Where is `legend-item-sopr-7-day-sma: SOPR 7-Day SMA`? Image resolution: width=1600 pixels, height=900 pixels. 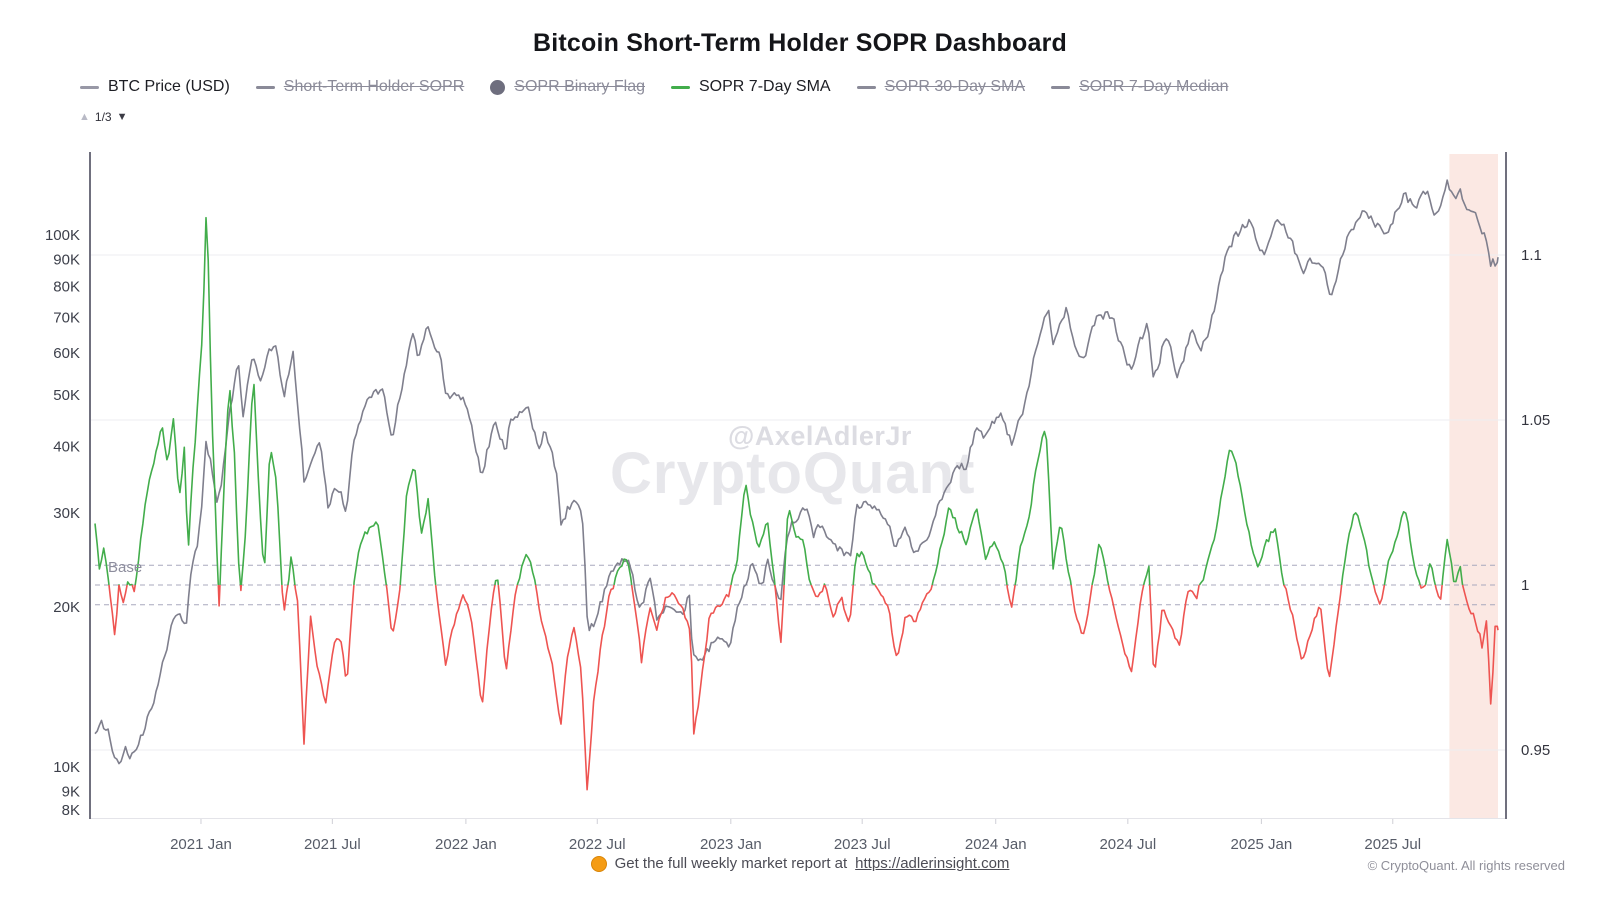
legend-item-sopr-7-day-sma: SOPR 7-Day SMA is located at coordinates (751, 87).